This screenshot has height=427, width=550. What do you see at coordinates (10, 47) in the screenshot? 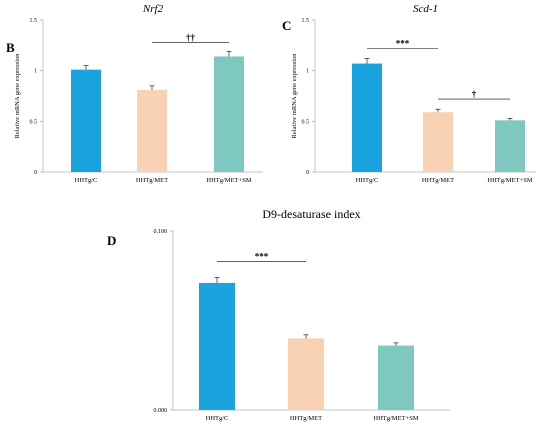
I see `panel-letter: B` at bounding box center [10, 47].